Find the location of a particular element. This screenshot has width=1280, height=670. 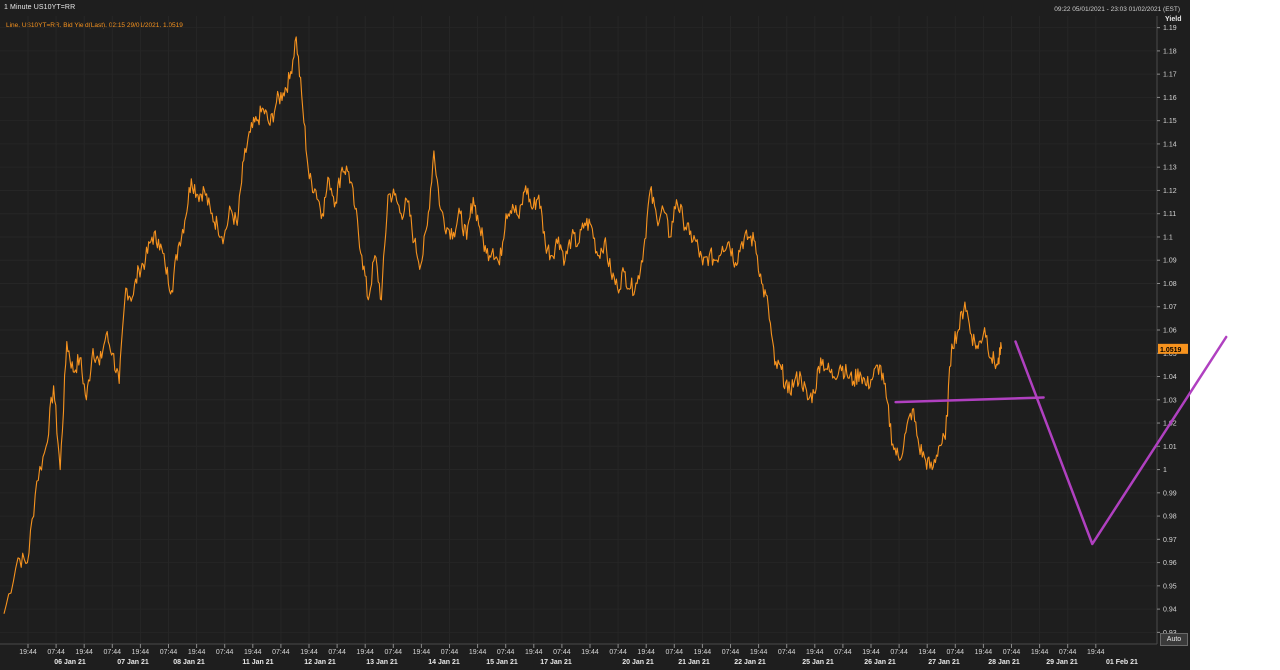

x-day-label: 08 Jan 21 is located at coordinates (189, 662).